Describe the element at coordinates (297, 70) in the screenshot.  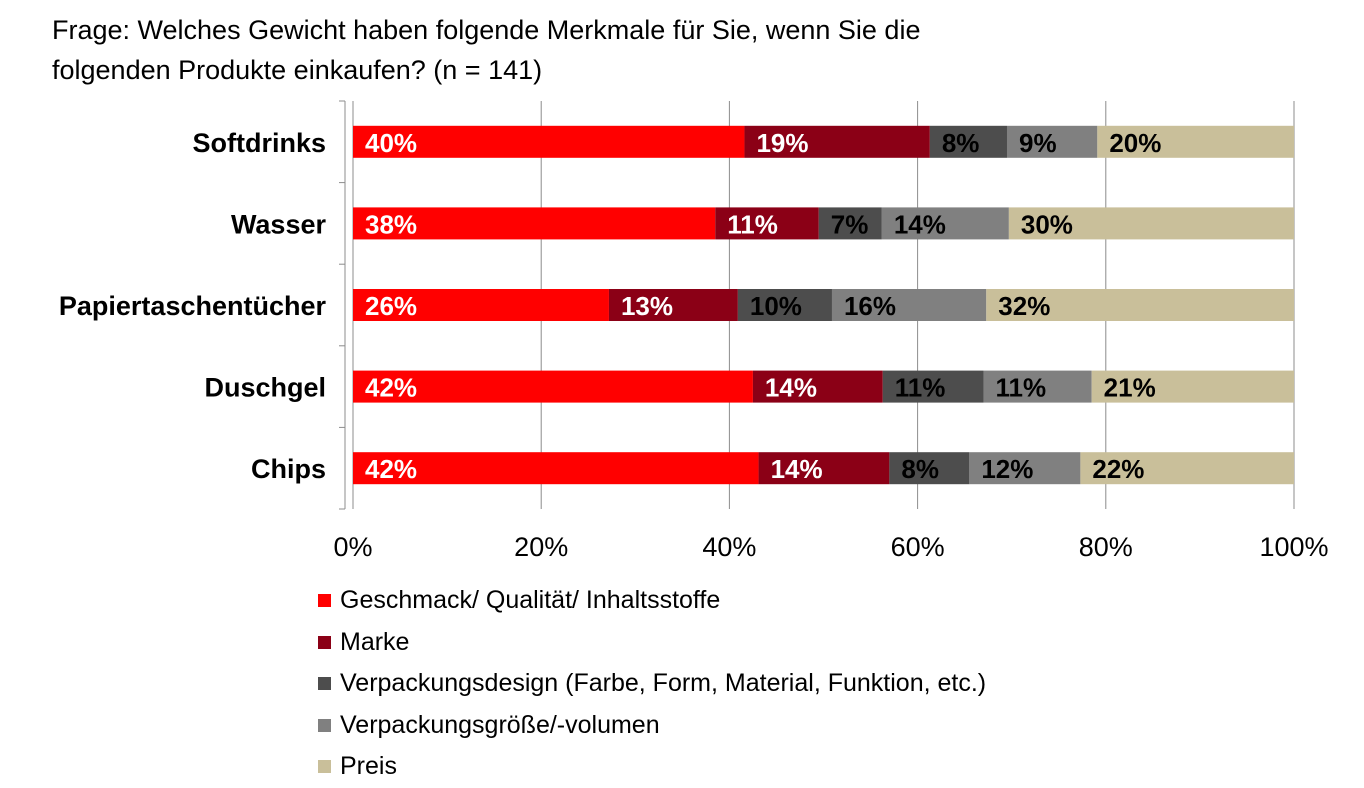
I see `chart-title-line-2: folgenden Produkte einkaufen? (n = 141)` at that location.